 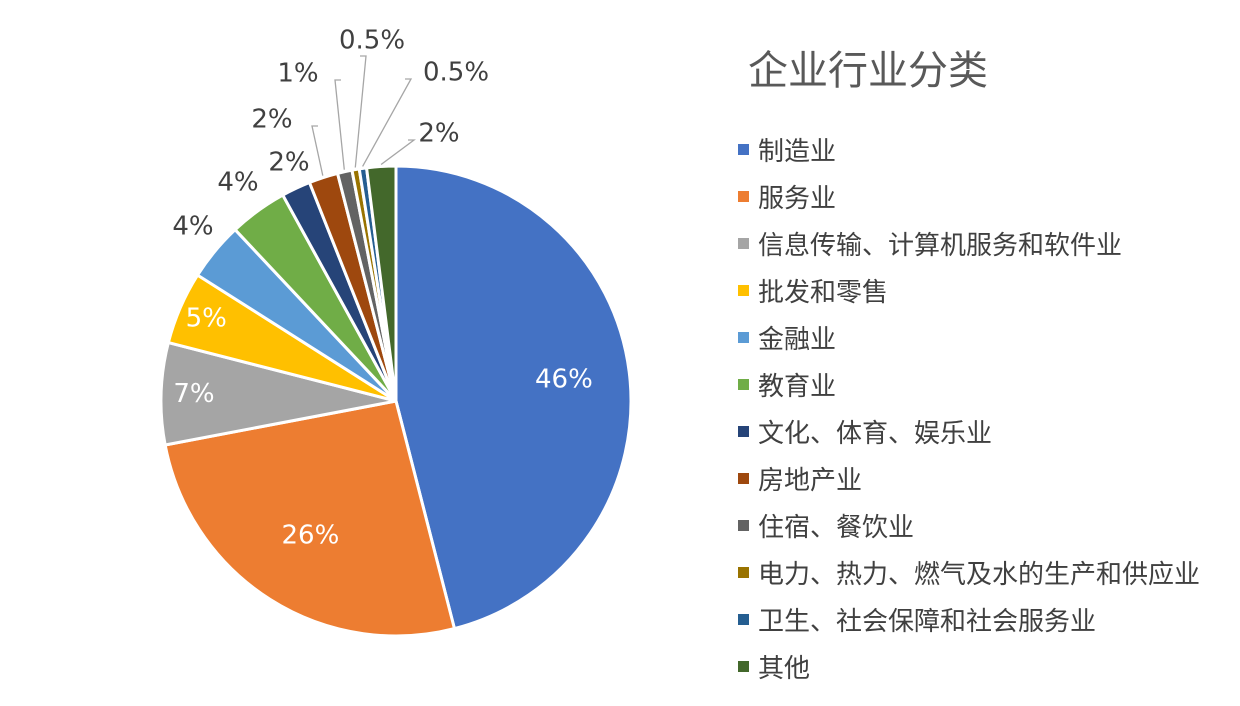 I want to click on chart-title: 企业行业分类, so click(x=868, y=71).